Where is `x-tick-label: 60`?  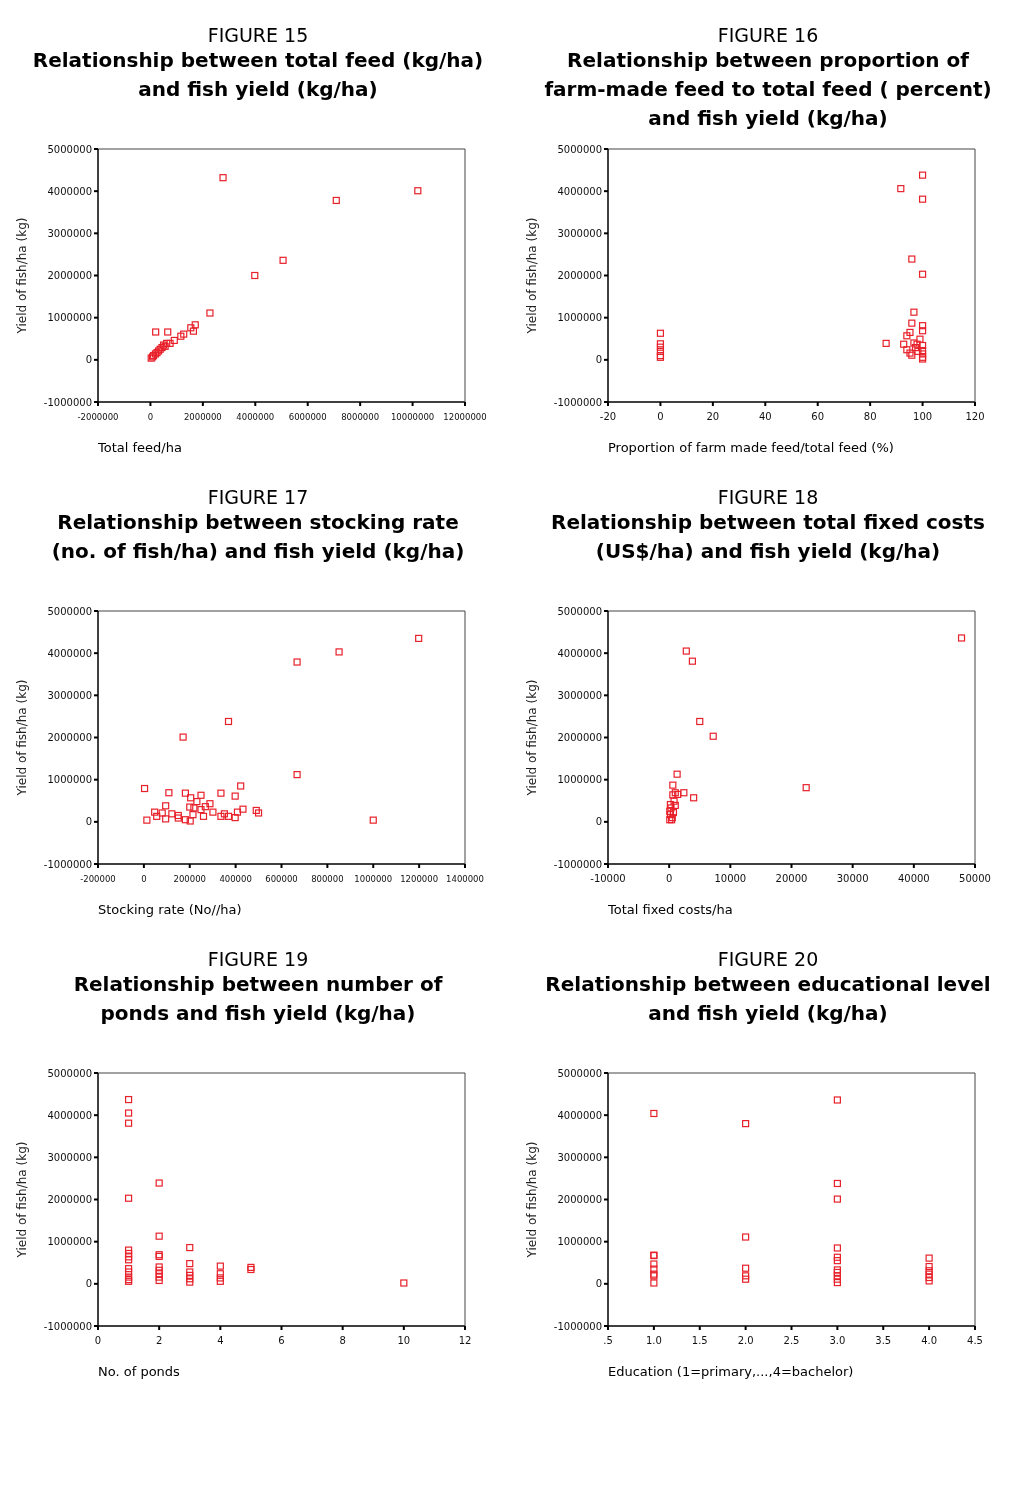 x-tick-label: 60 is located at coordinates (818, 416).